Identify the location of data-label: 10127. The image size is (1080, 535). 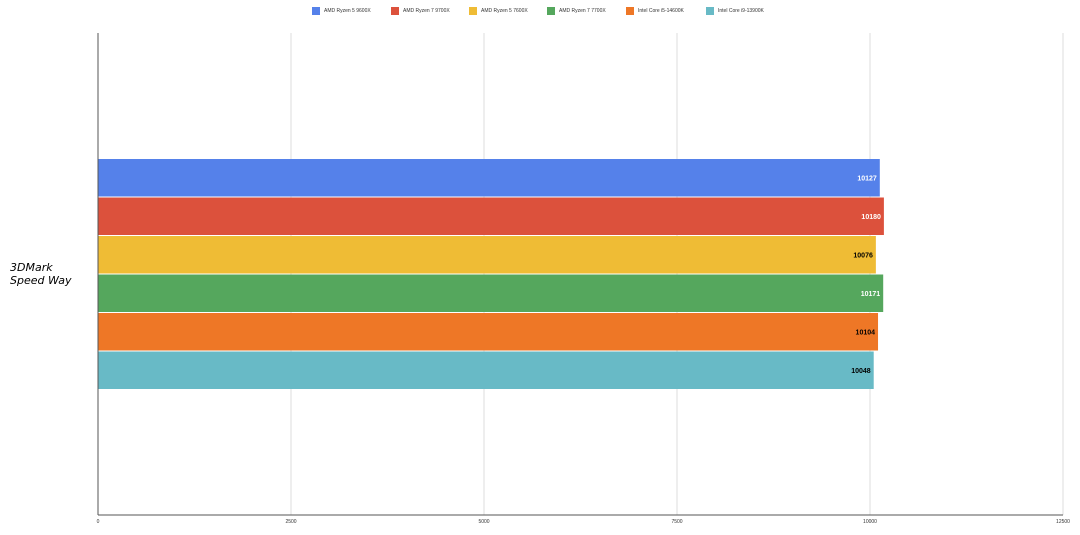
(867, 178).